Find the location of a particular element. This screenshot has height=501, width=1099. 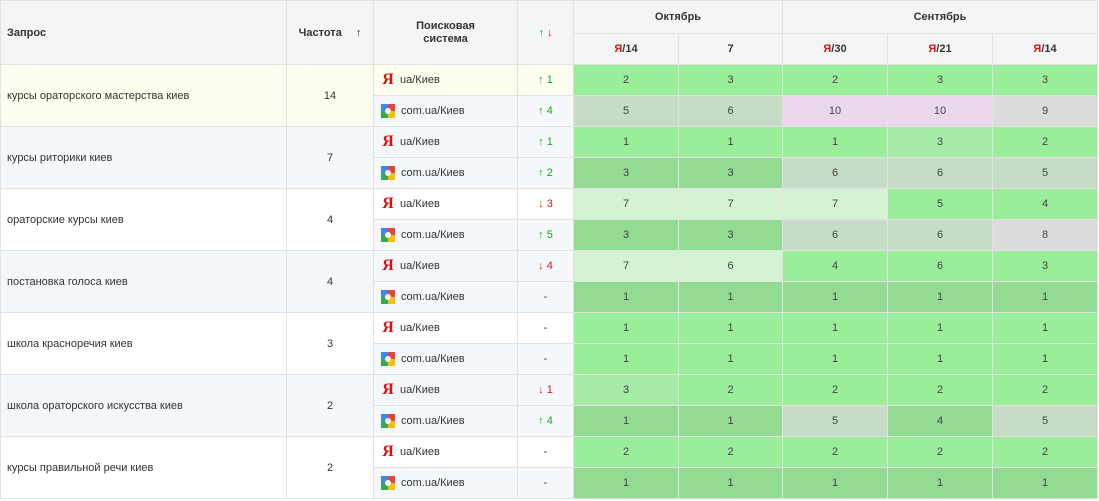

sort-ascending-icon: ↑ is located at coordinates (358, 32).